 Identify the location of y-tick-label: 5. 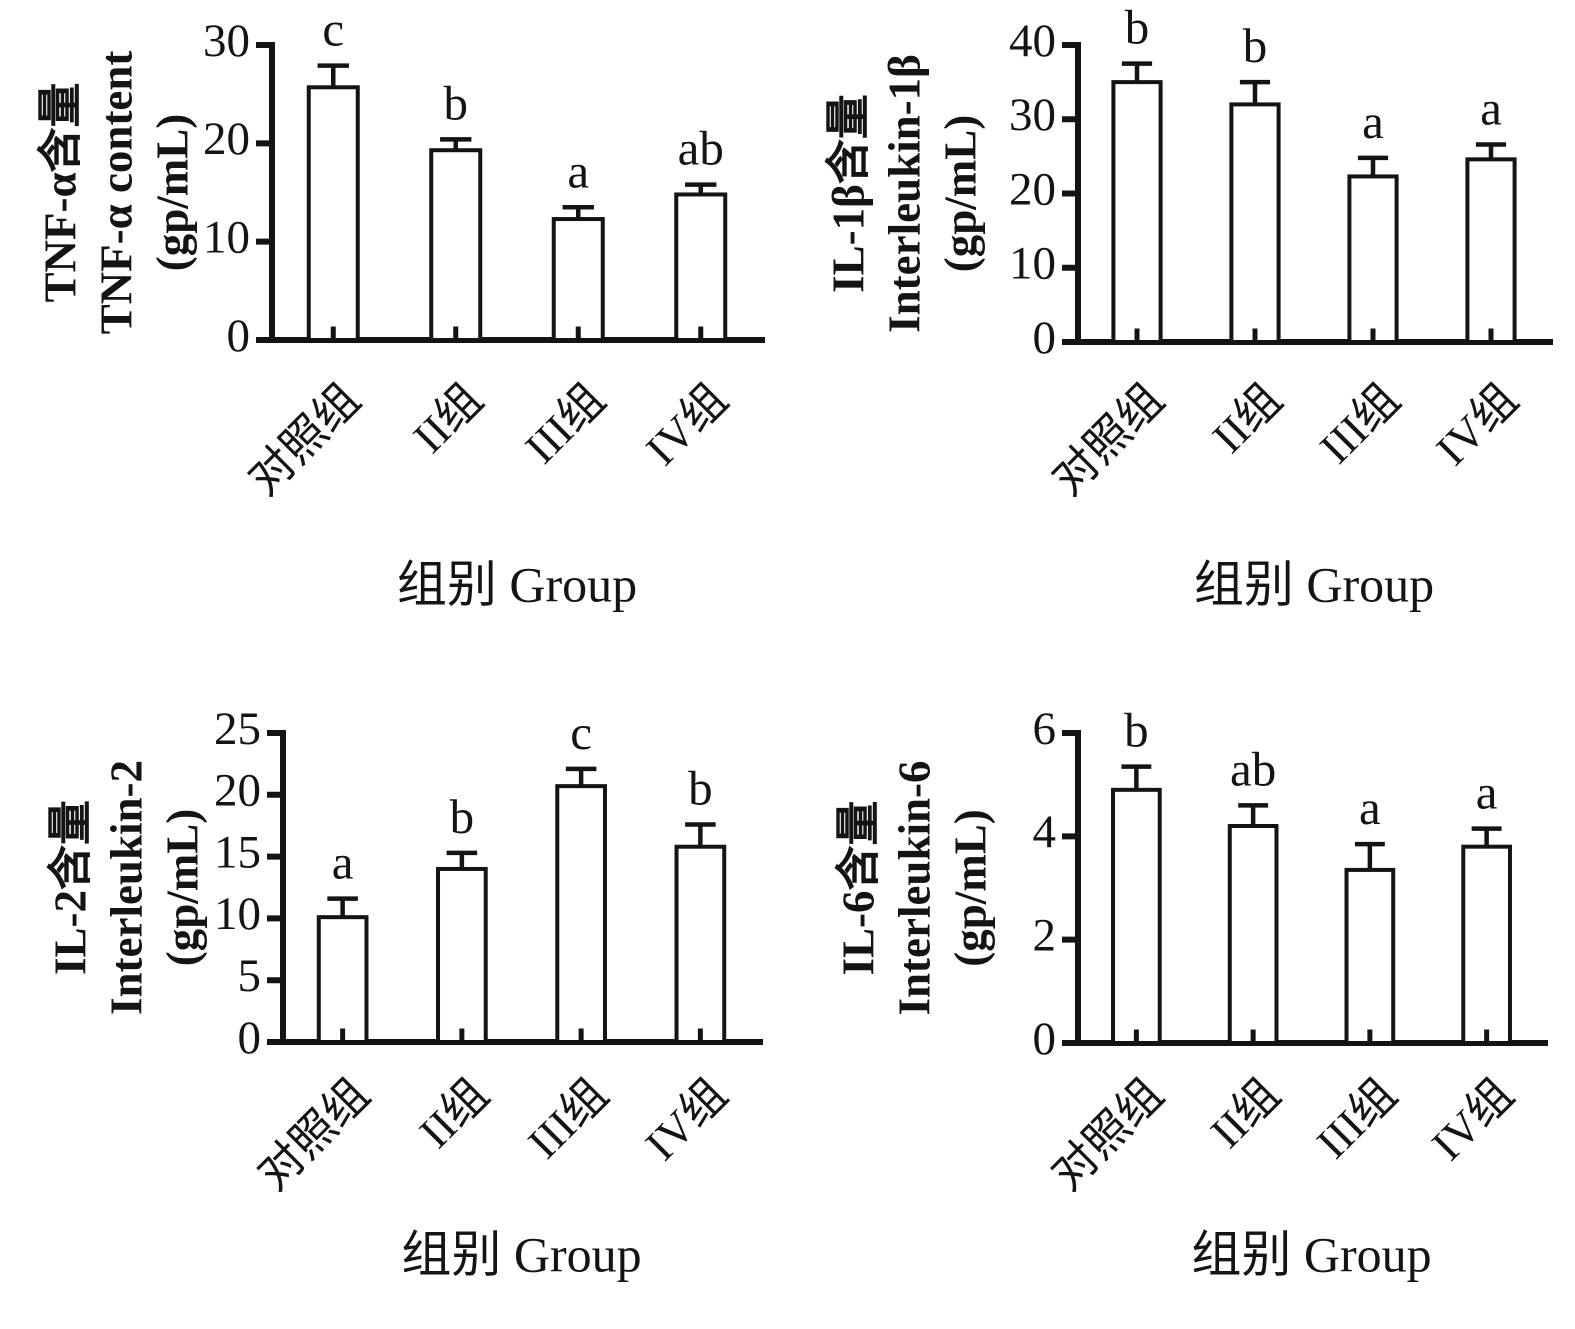
(250, 976).